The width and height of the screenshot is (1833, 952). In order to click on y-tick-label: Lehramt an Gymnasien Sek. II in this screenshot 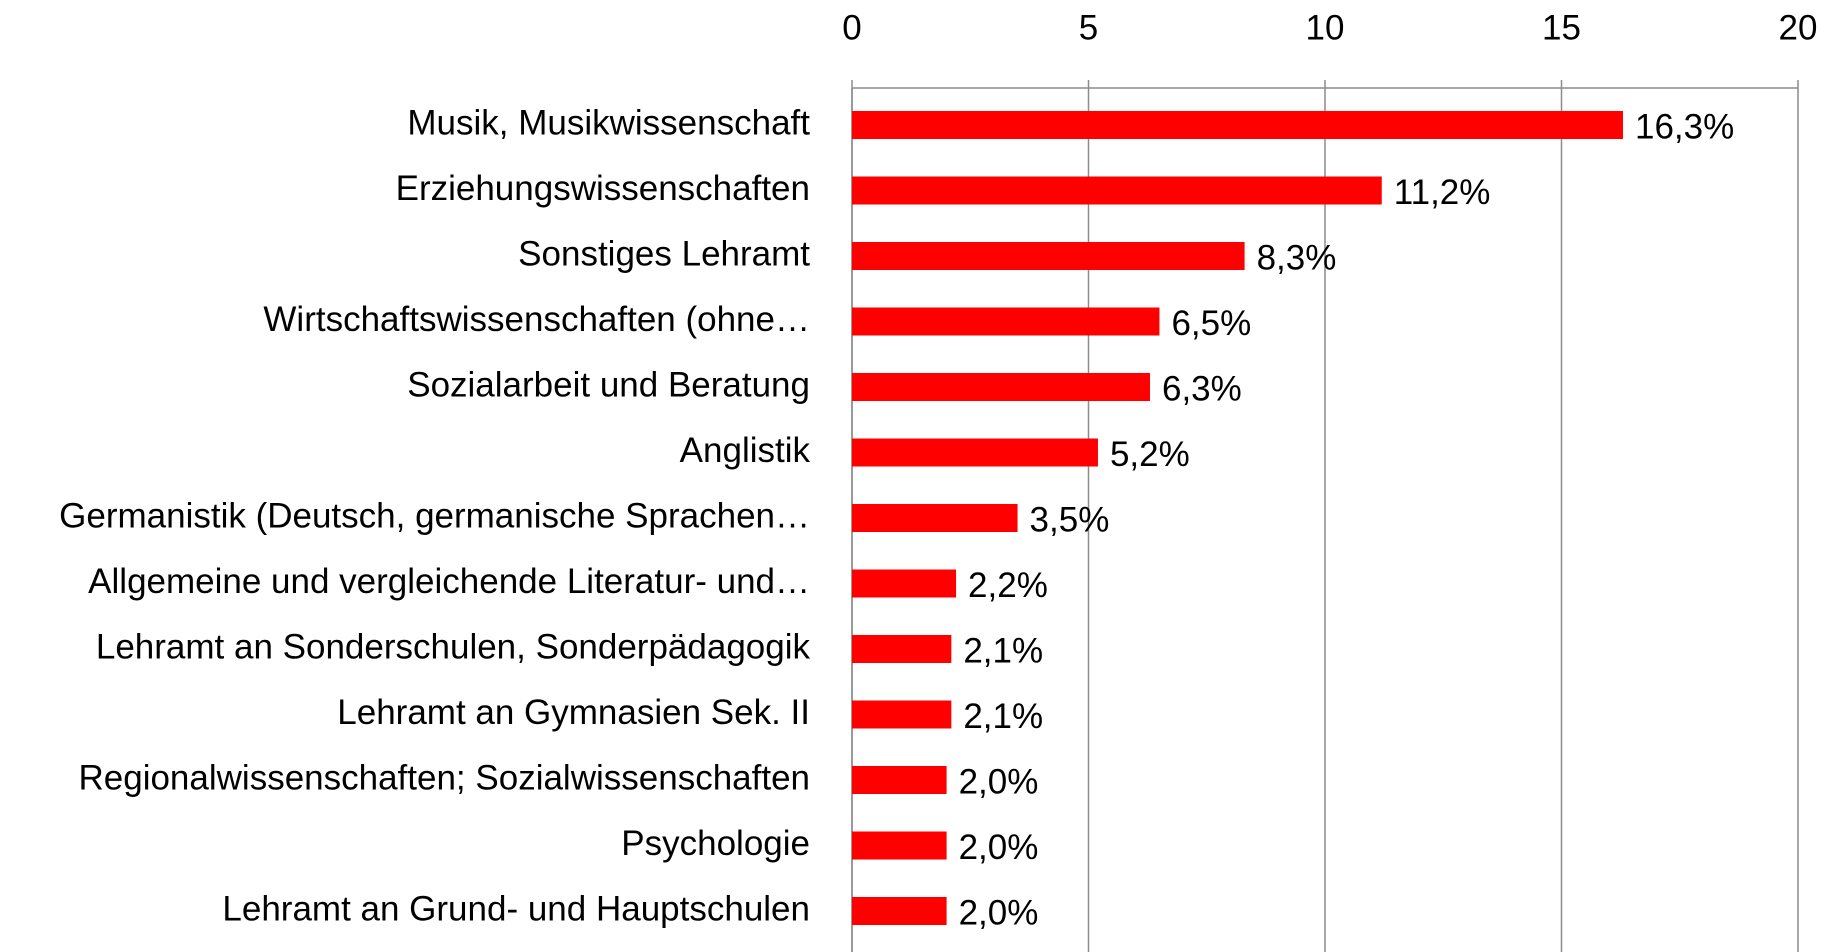, I will do `click(573, 712)`.